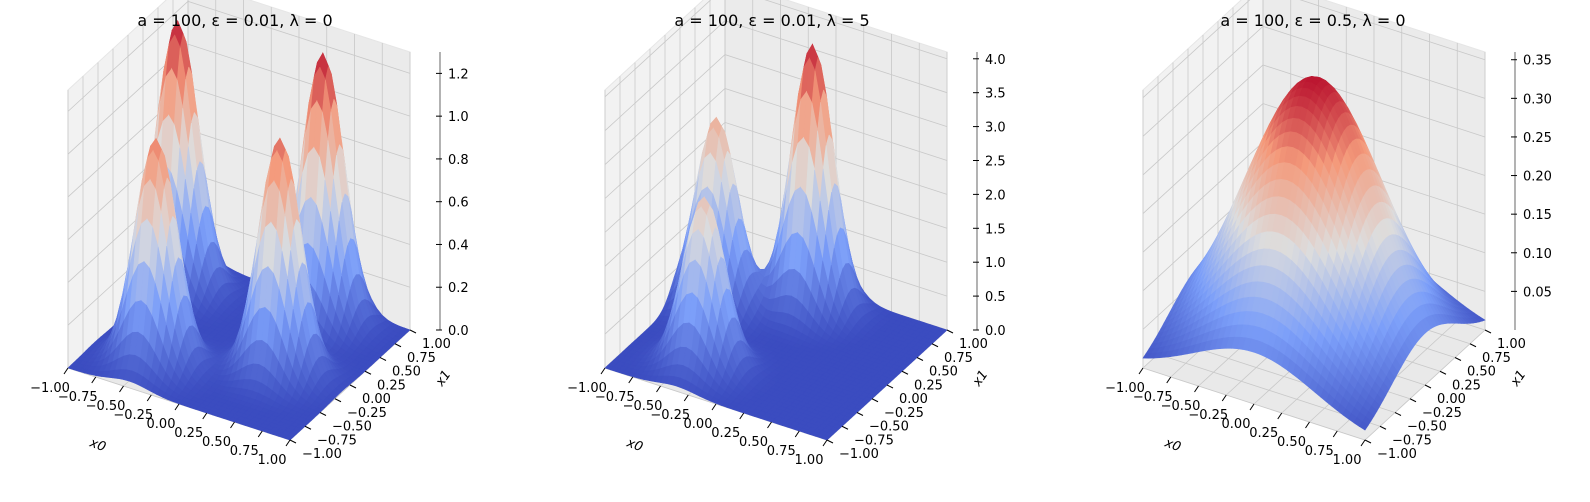 The width and height of the screenshot is (1590, 502). I want to click on x-tick-label: −1.00, so click(50, 388).